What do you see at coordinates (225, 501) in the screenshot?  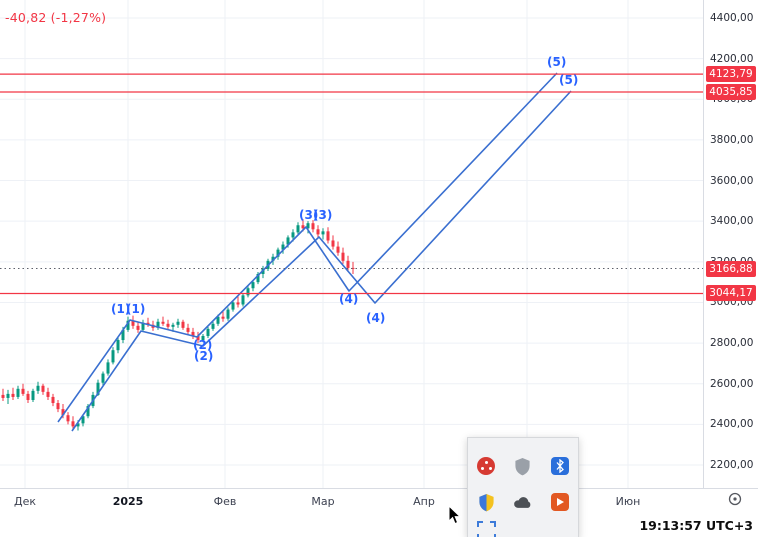 I see `time-label: Фев` at bounding box center [225, 501].